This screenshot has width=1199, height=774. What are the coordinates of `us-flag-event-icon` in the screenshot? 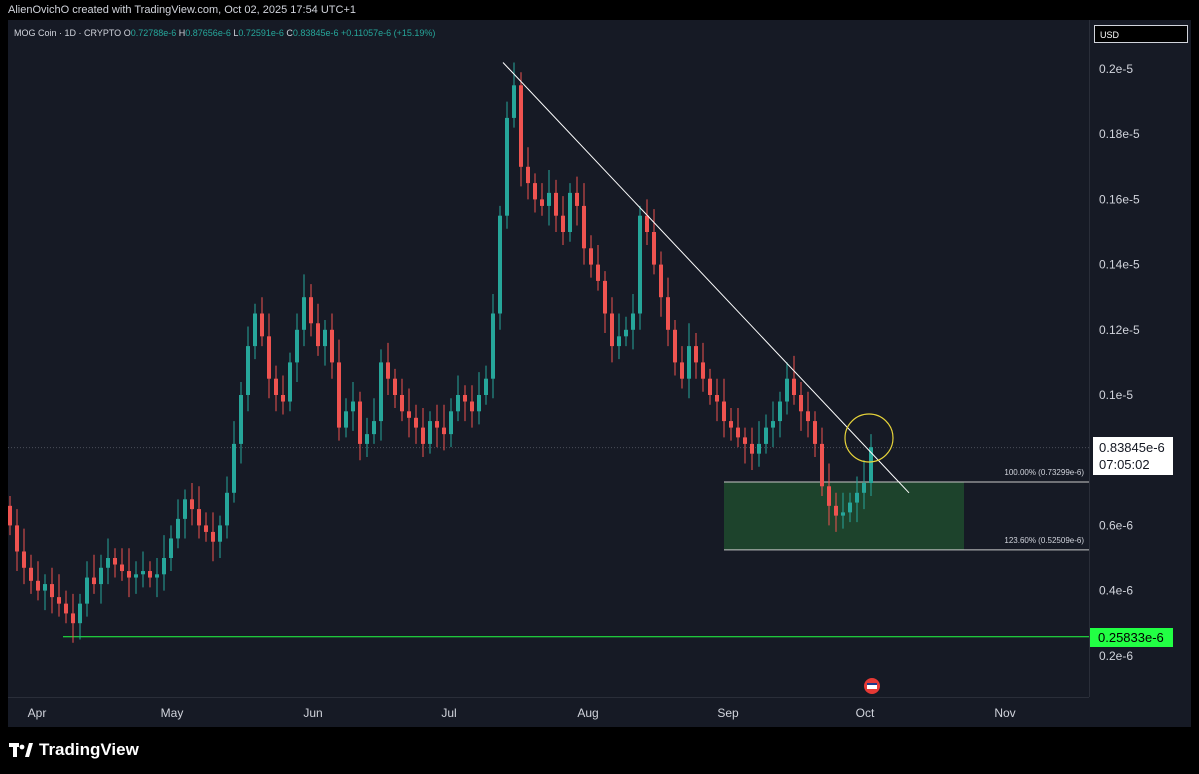 It's located at (872, 686).